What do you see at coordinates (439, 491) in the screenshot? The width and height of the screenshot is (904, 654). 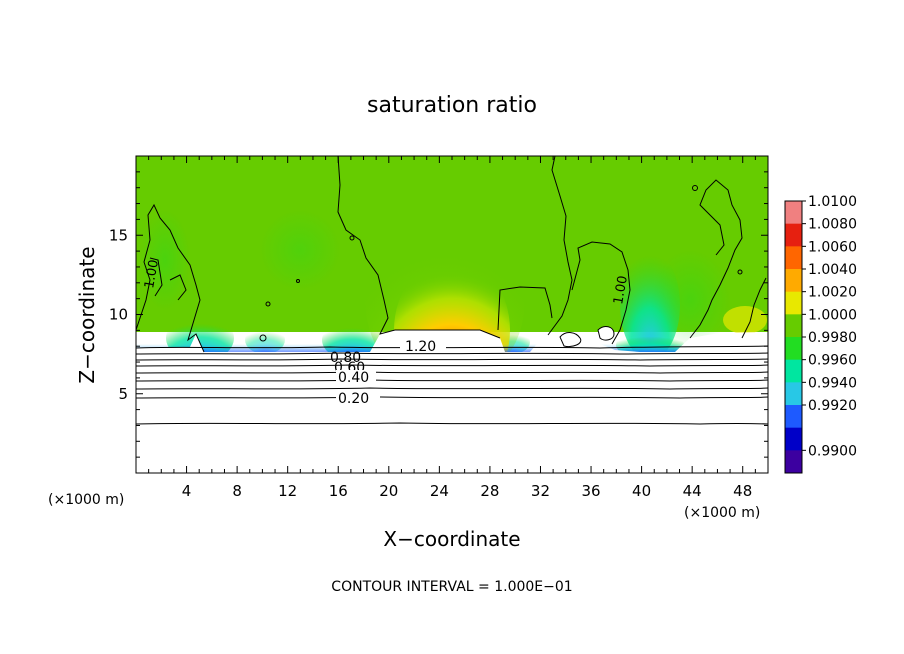 I see `x-tick-label: 24` at bounding box center [439, 491].